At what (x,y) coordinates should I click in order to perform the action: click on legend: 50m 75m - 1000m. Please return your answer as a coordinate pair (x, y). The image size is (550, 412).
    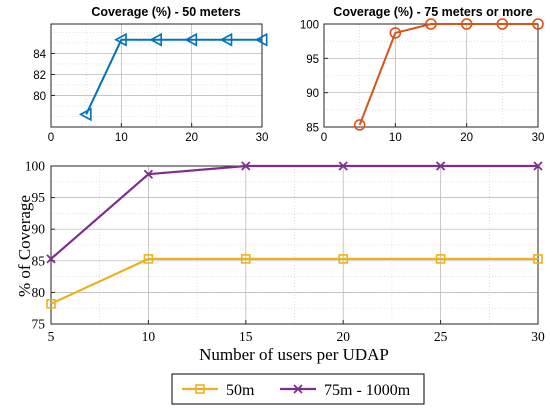
    Looking at the image, I should click on (298, 389).